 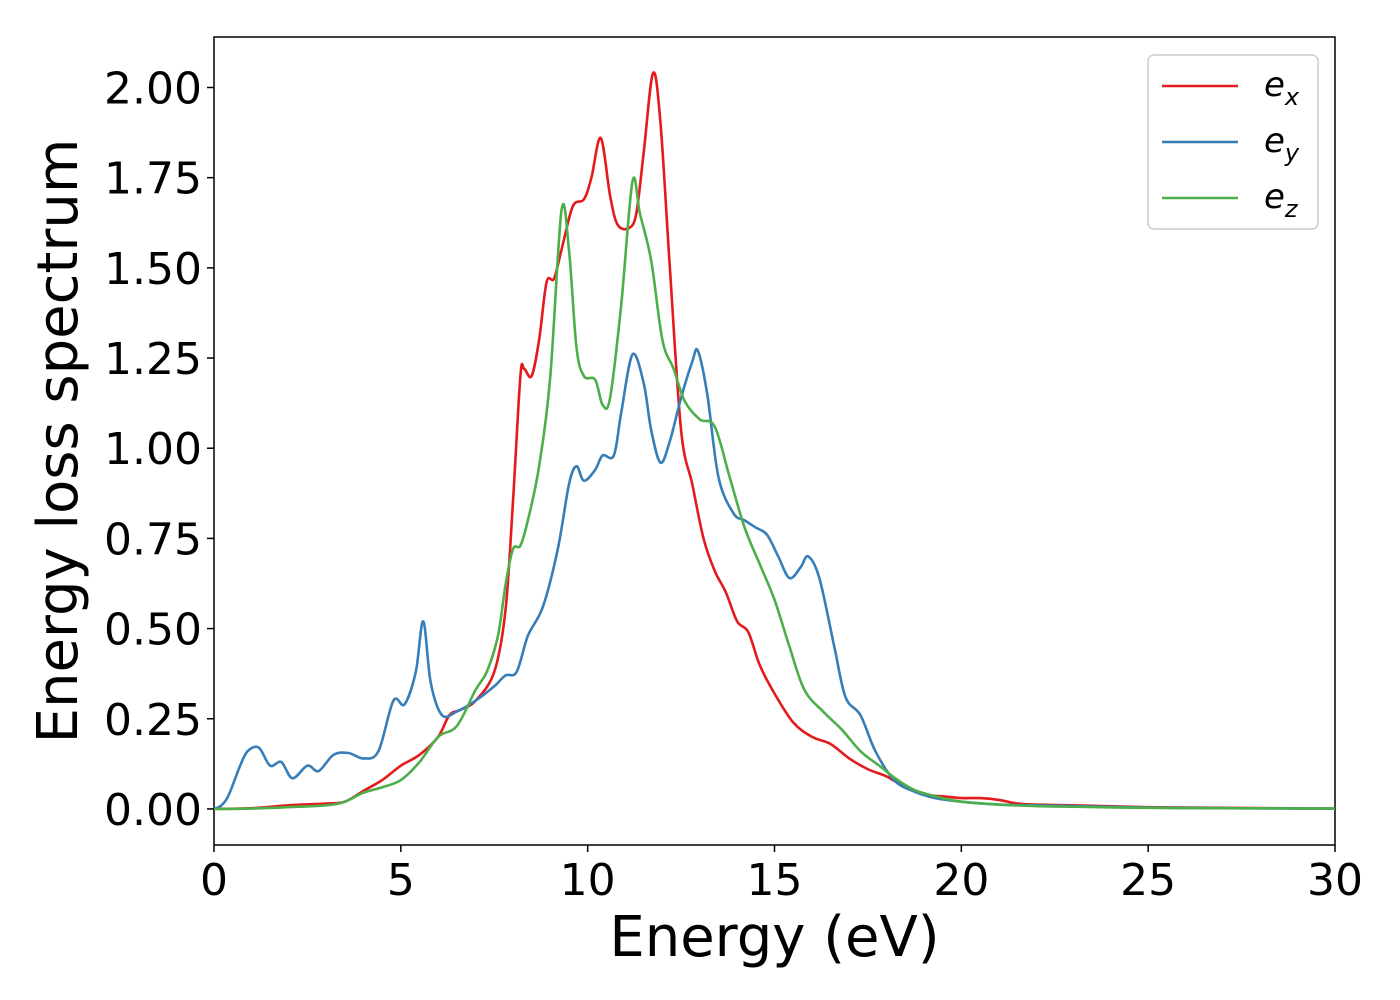 I want to click on legend-items: ex ey ez, so click(x=1231, y=144).